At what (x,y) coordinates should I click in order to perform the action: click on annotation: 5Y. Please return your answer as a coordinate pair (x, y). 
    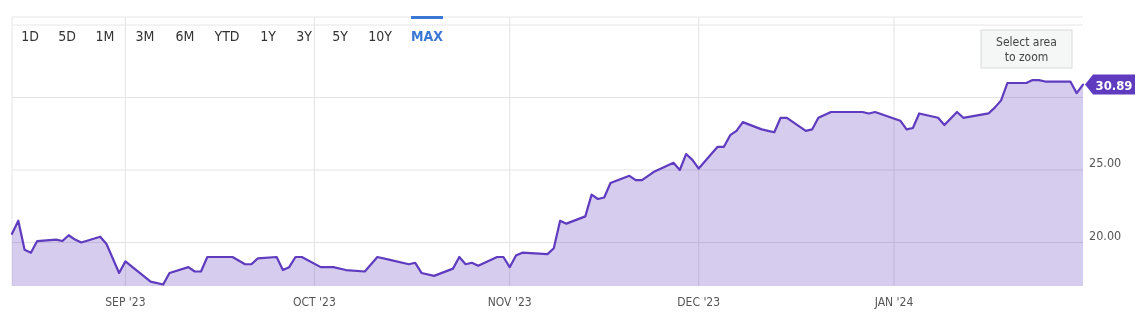
    Looking at the image, I should click on (340, 36).